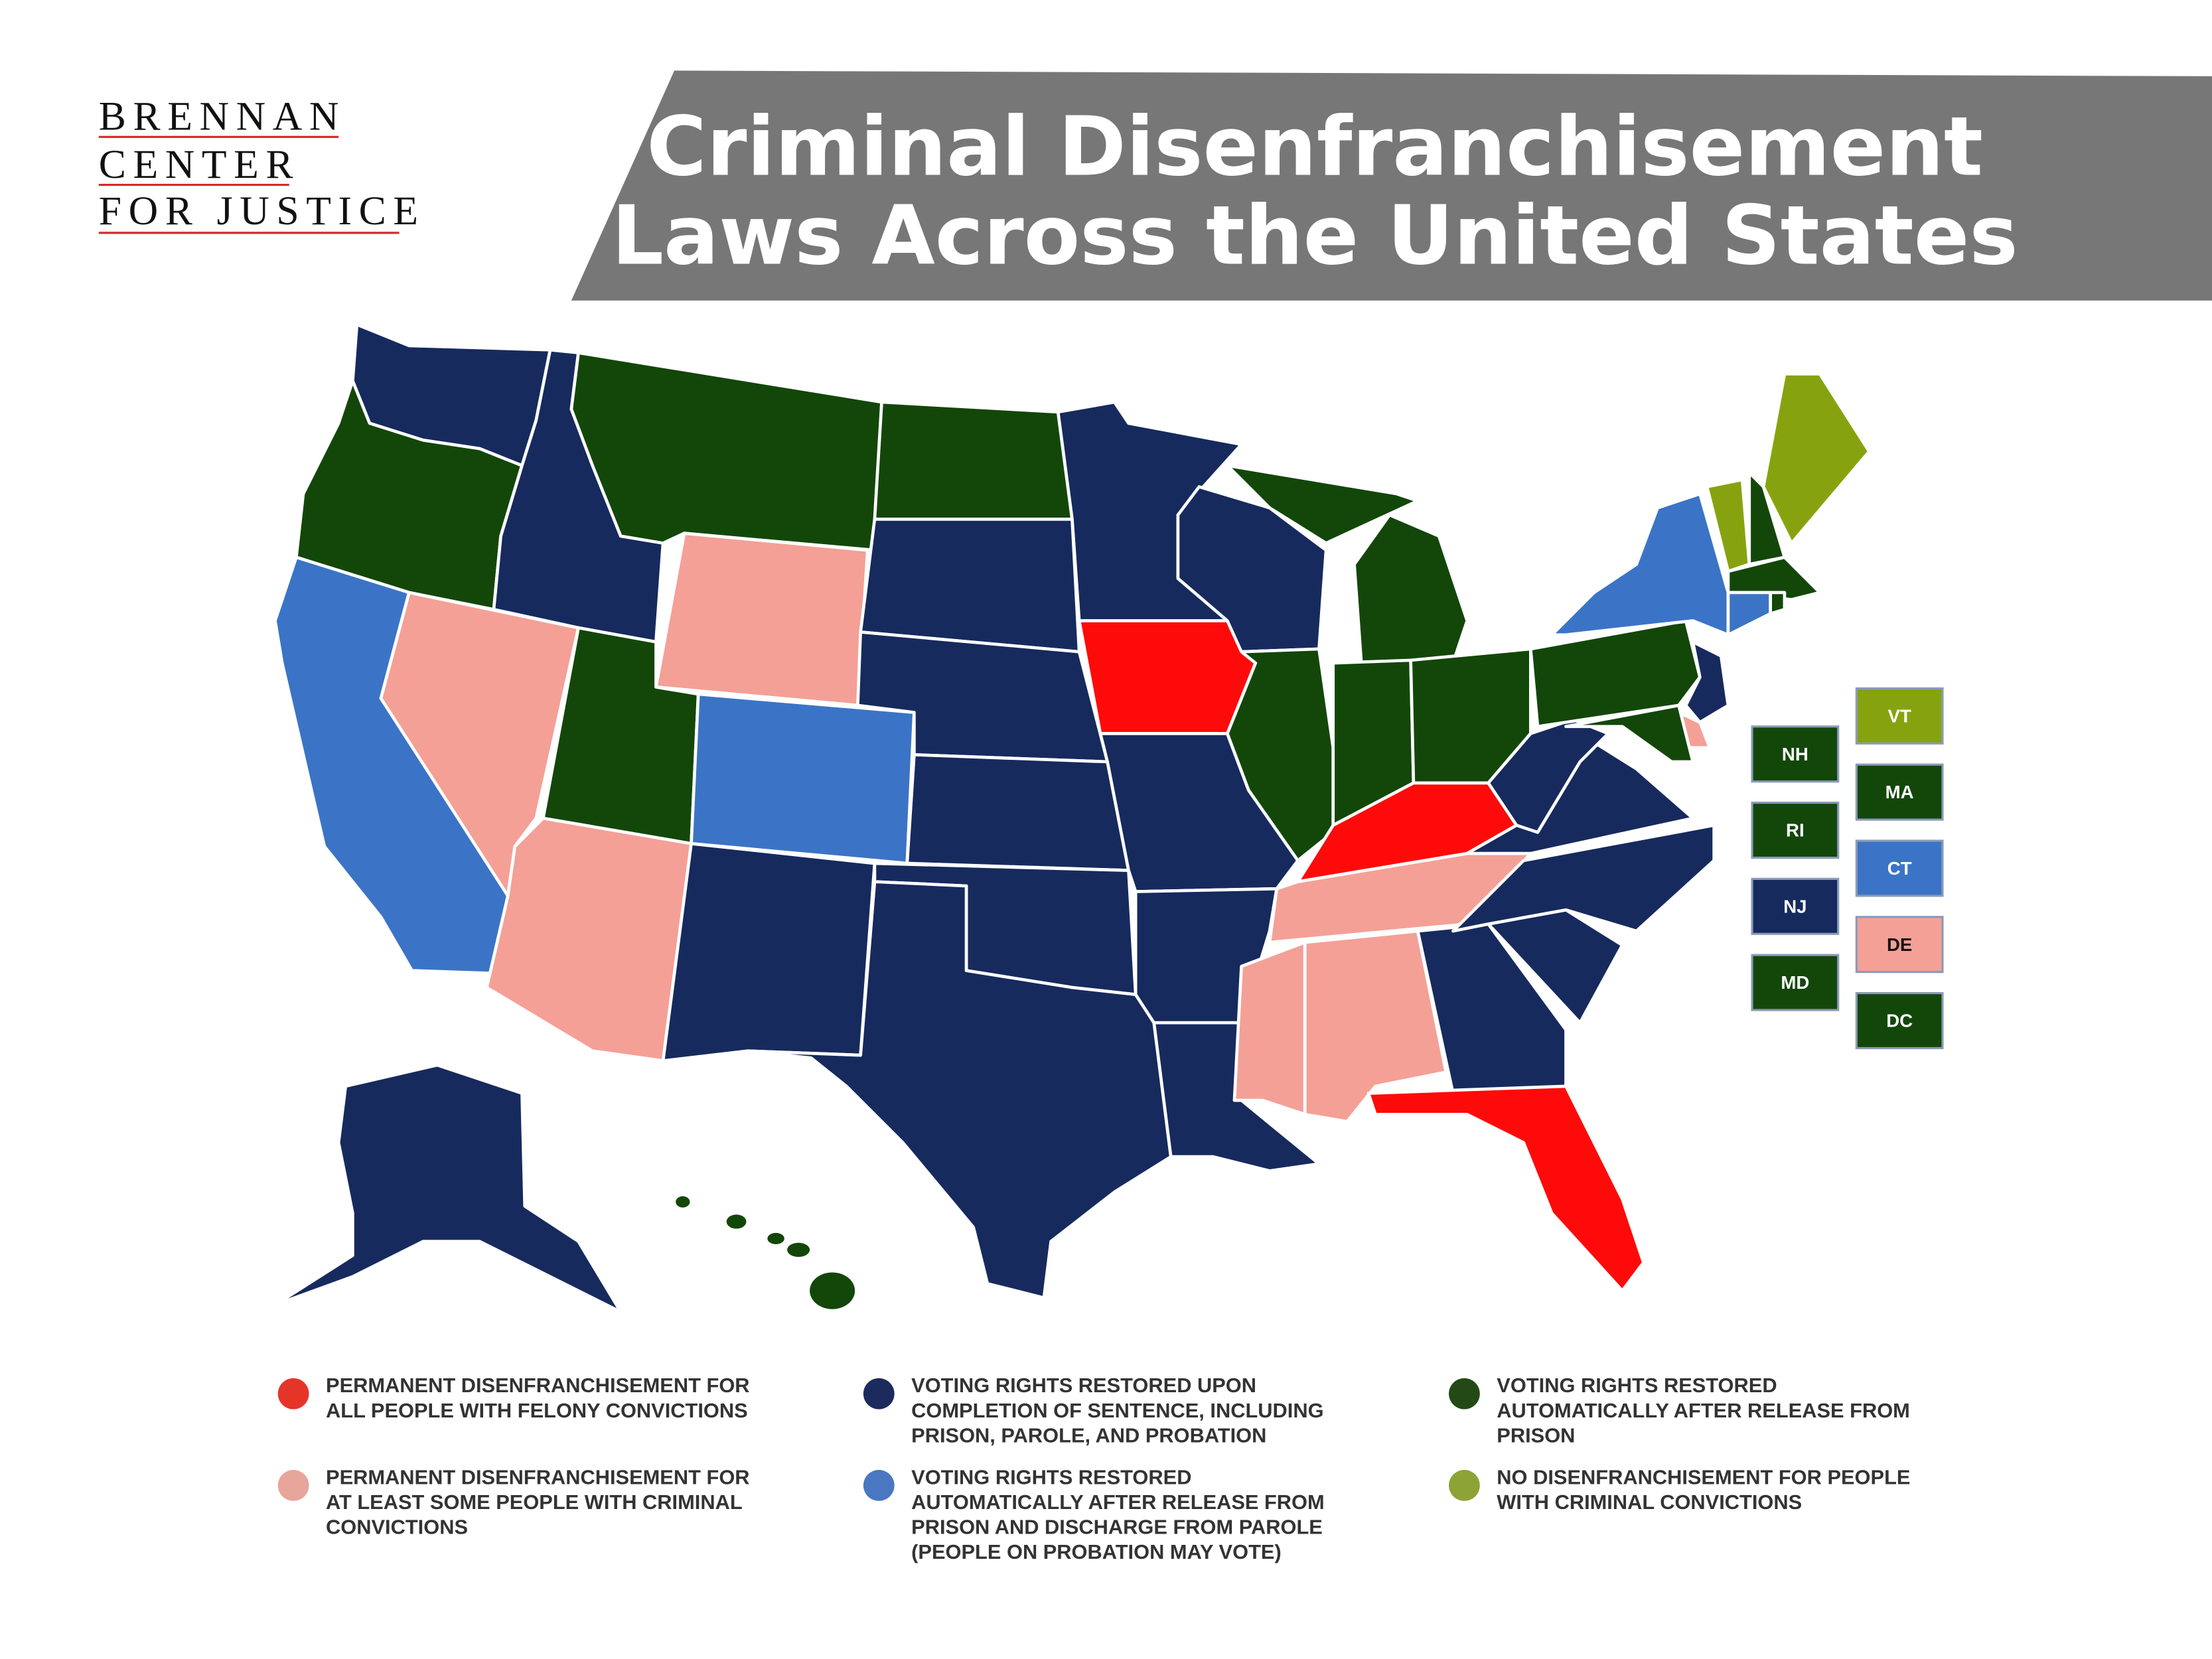  I want to click on state-shape-tx, so click(959, 1090).